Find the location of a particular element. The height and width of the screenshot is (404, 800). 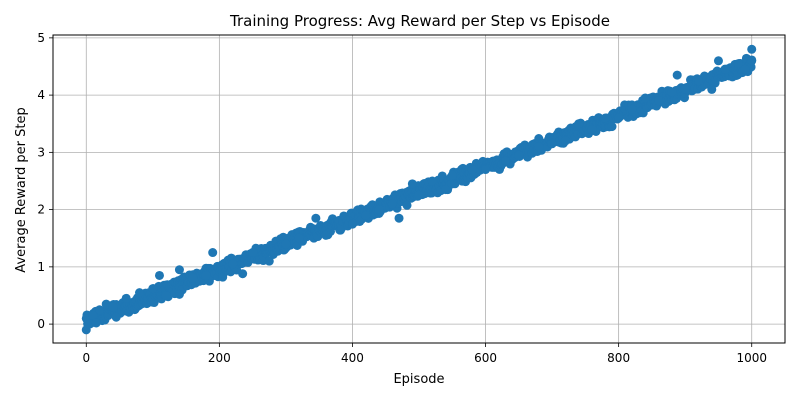

x-axis-ticks: 0 200 400 600 800 1000 is located at coordinates (424, 354).